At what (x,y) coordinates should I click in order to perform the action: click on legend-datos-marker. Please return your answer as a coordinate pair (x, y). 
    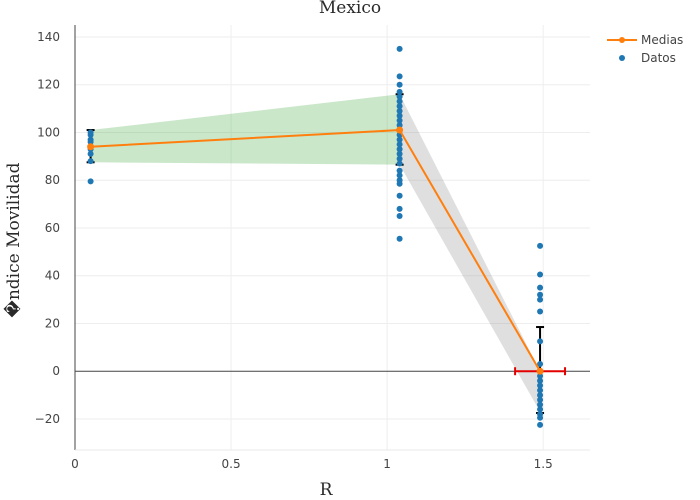
    Looking at the image, I should click on (622, 58).